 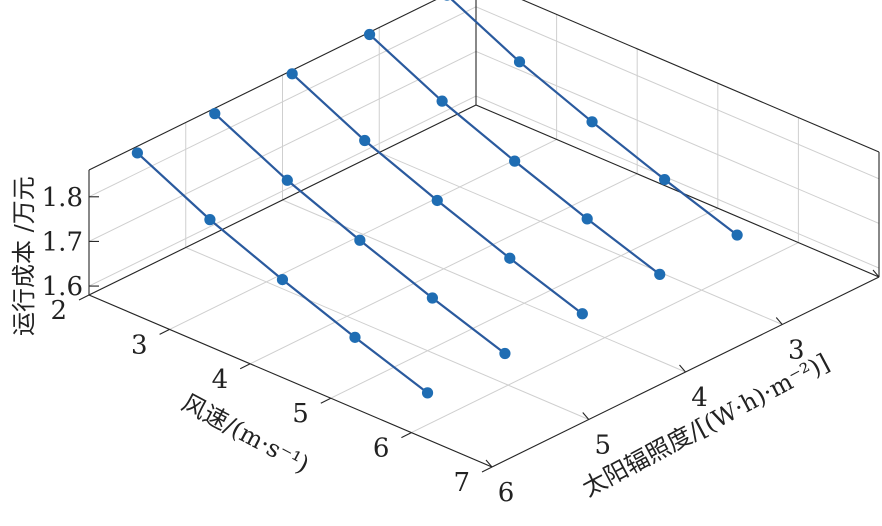 What do you see at coordinates (62, 242) in the screenshot?
I see `z-tick-label: 1.7` at bounding box center [62, 242].